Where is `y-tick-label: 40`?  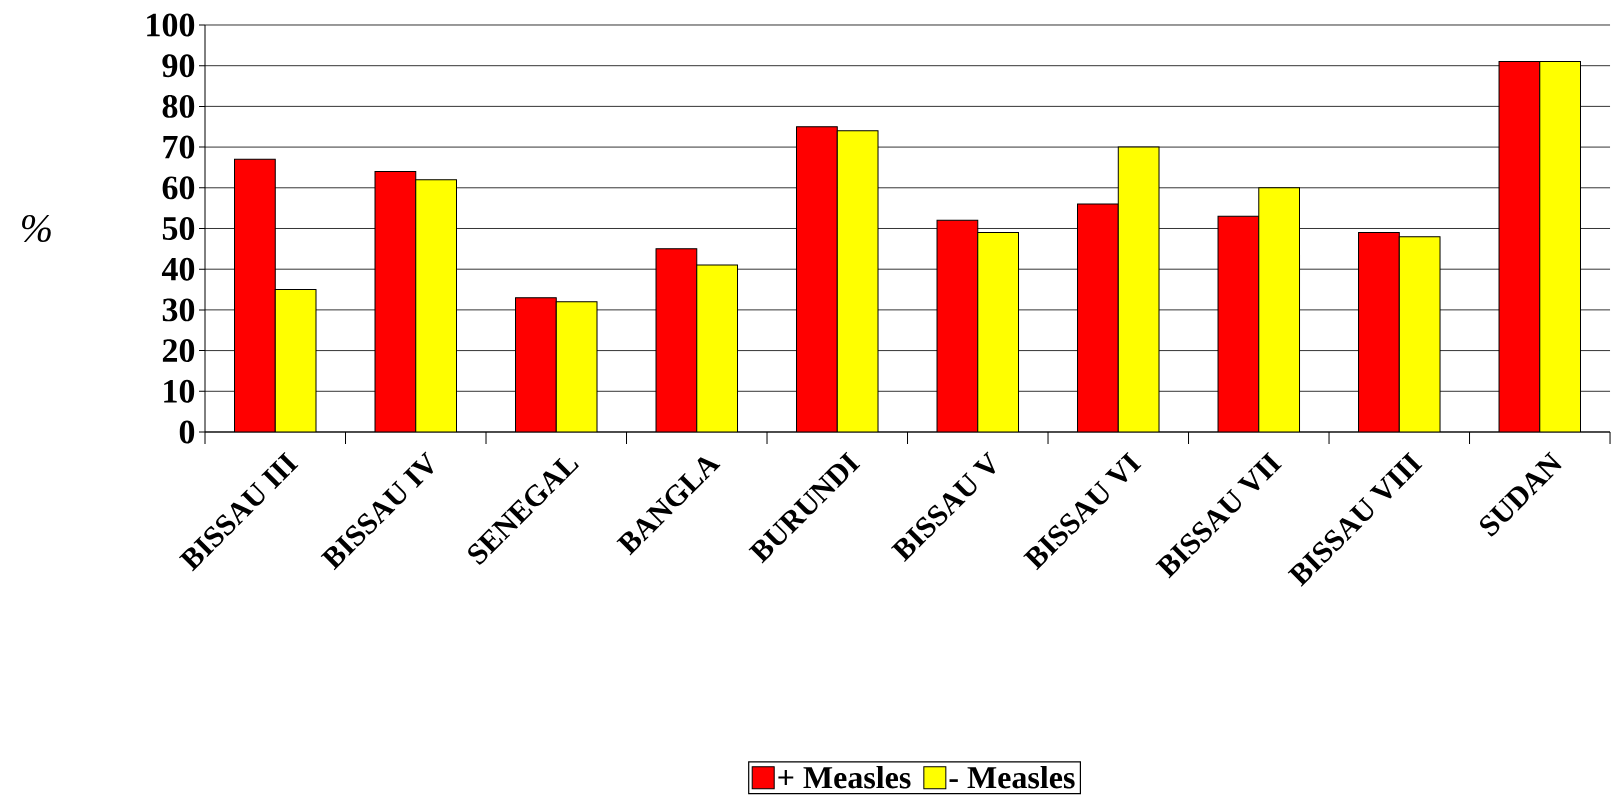
y-tick-label: 40 is located at coordinates (178, 269).